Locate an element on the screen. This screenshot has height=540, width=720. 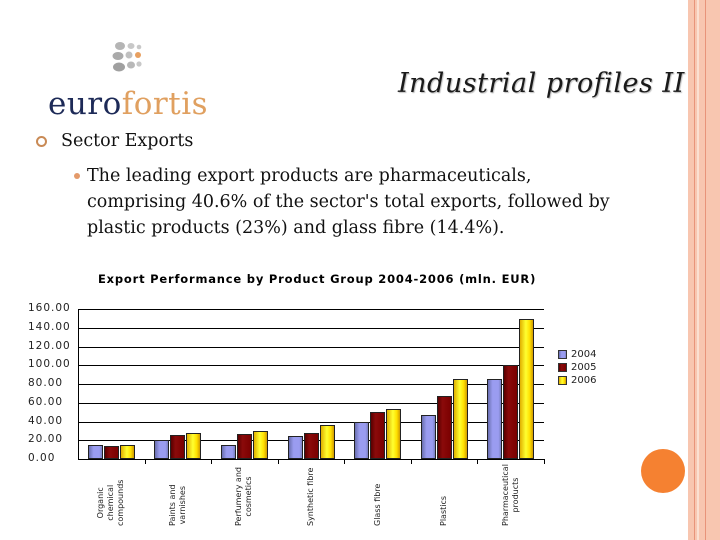
x-category-label: Synthetic fibre is located at coordinates (310, 496).